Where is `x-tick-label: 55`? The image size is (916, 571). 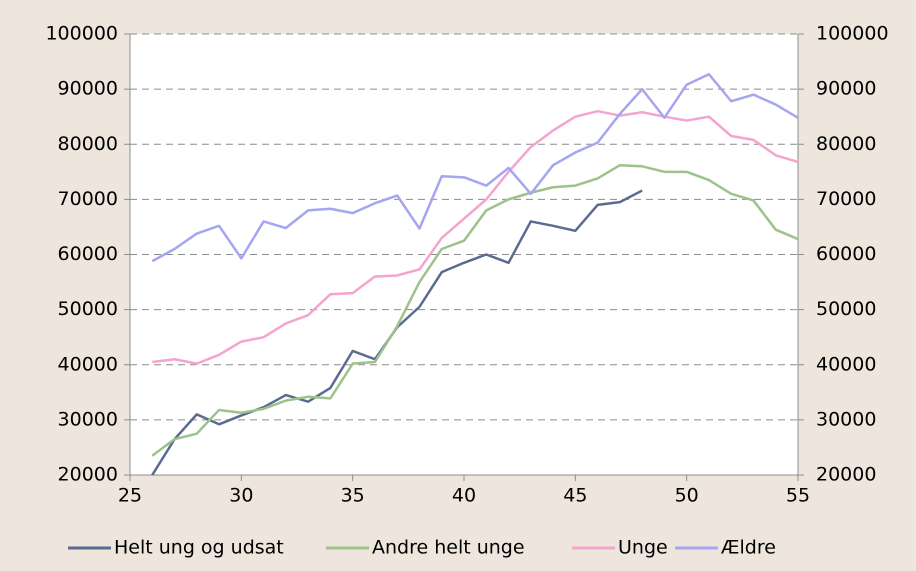 x-tick-label: 55 is located at coordinates (798, 496).